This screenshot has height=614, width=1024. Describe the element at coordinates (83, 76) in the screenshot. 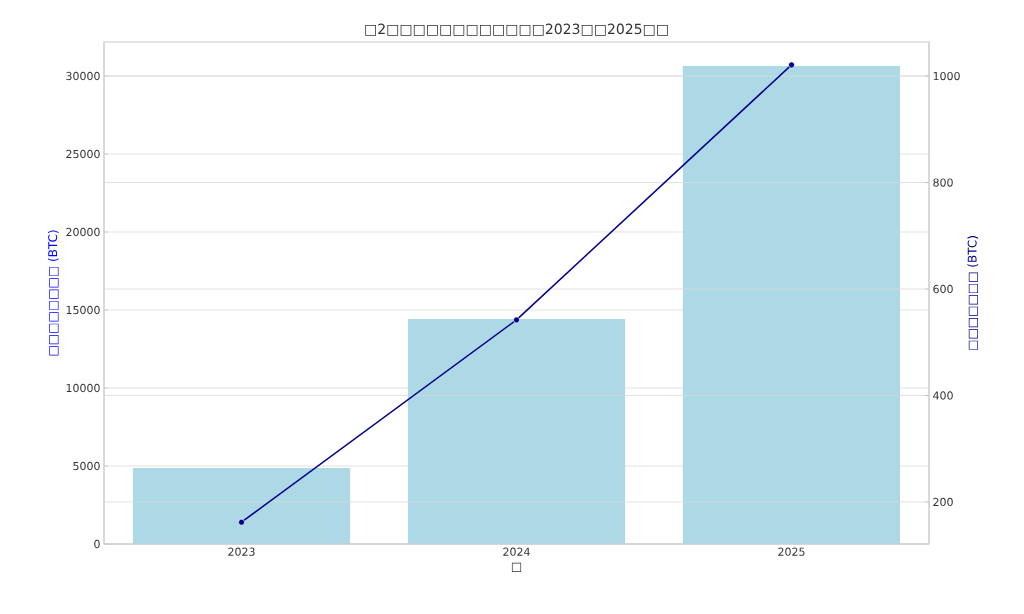

I see `y-tick-label: 30000` at that location.